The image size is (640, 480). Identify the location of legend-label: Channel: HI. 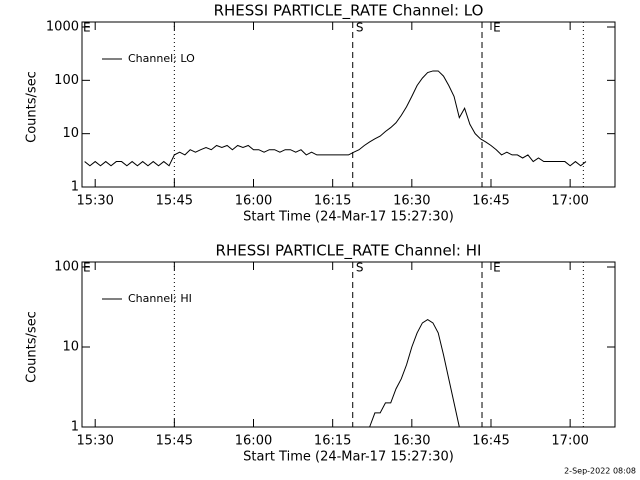
(160, 298).